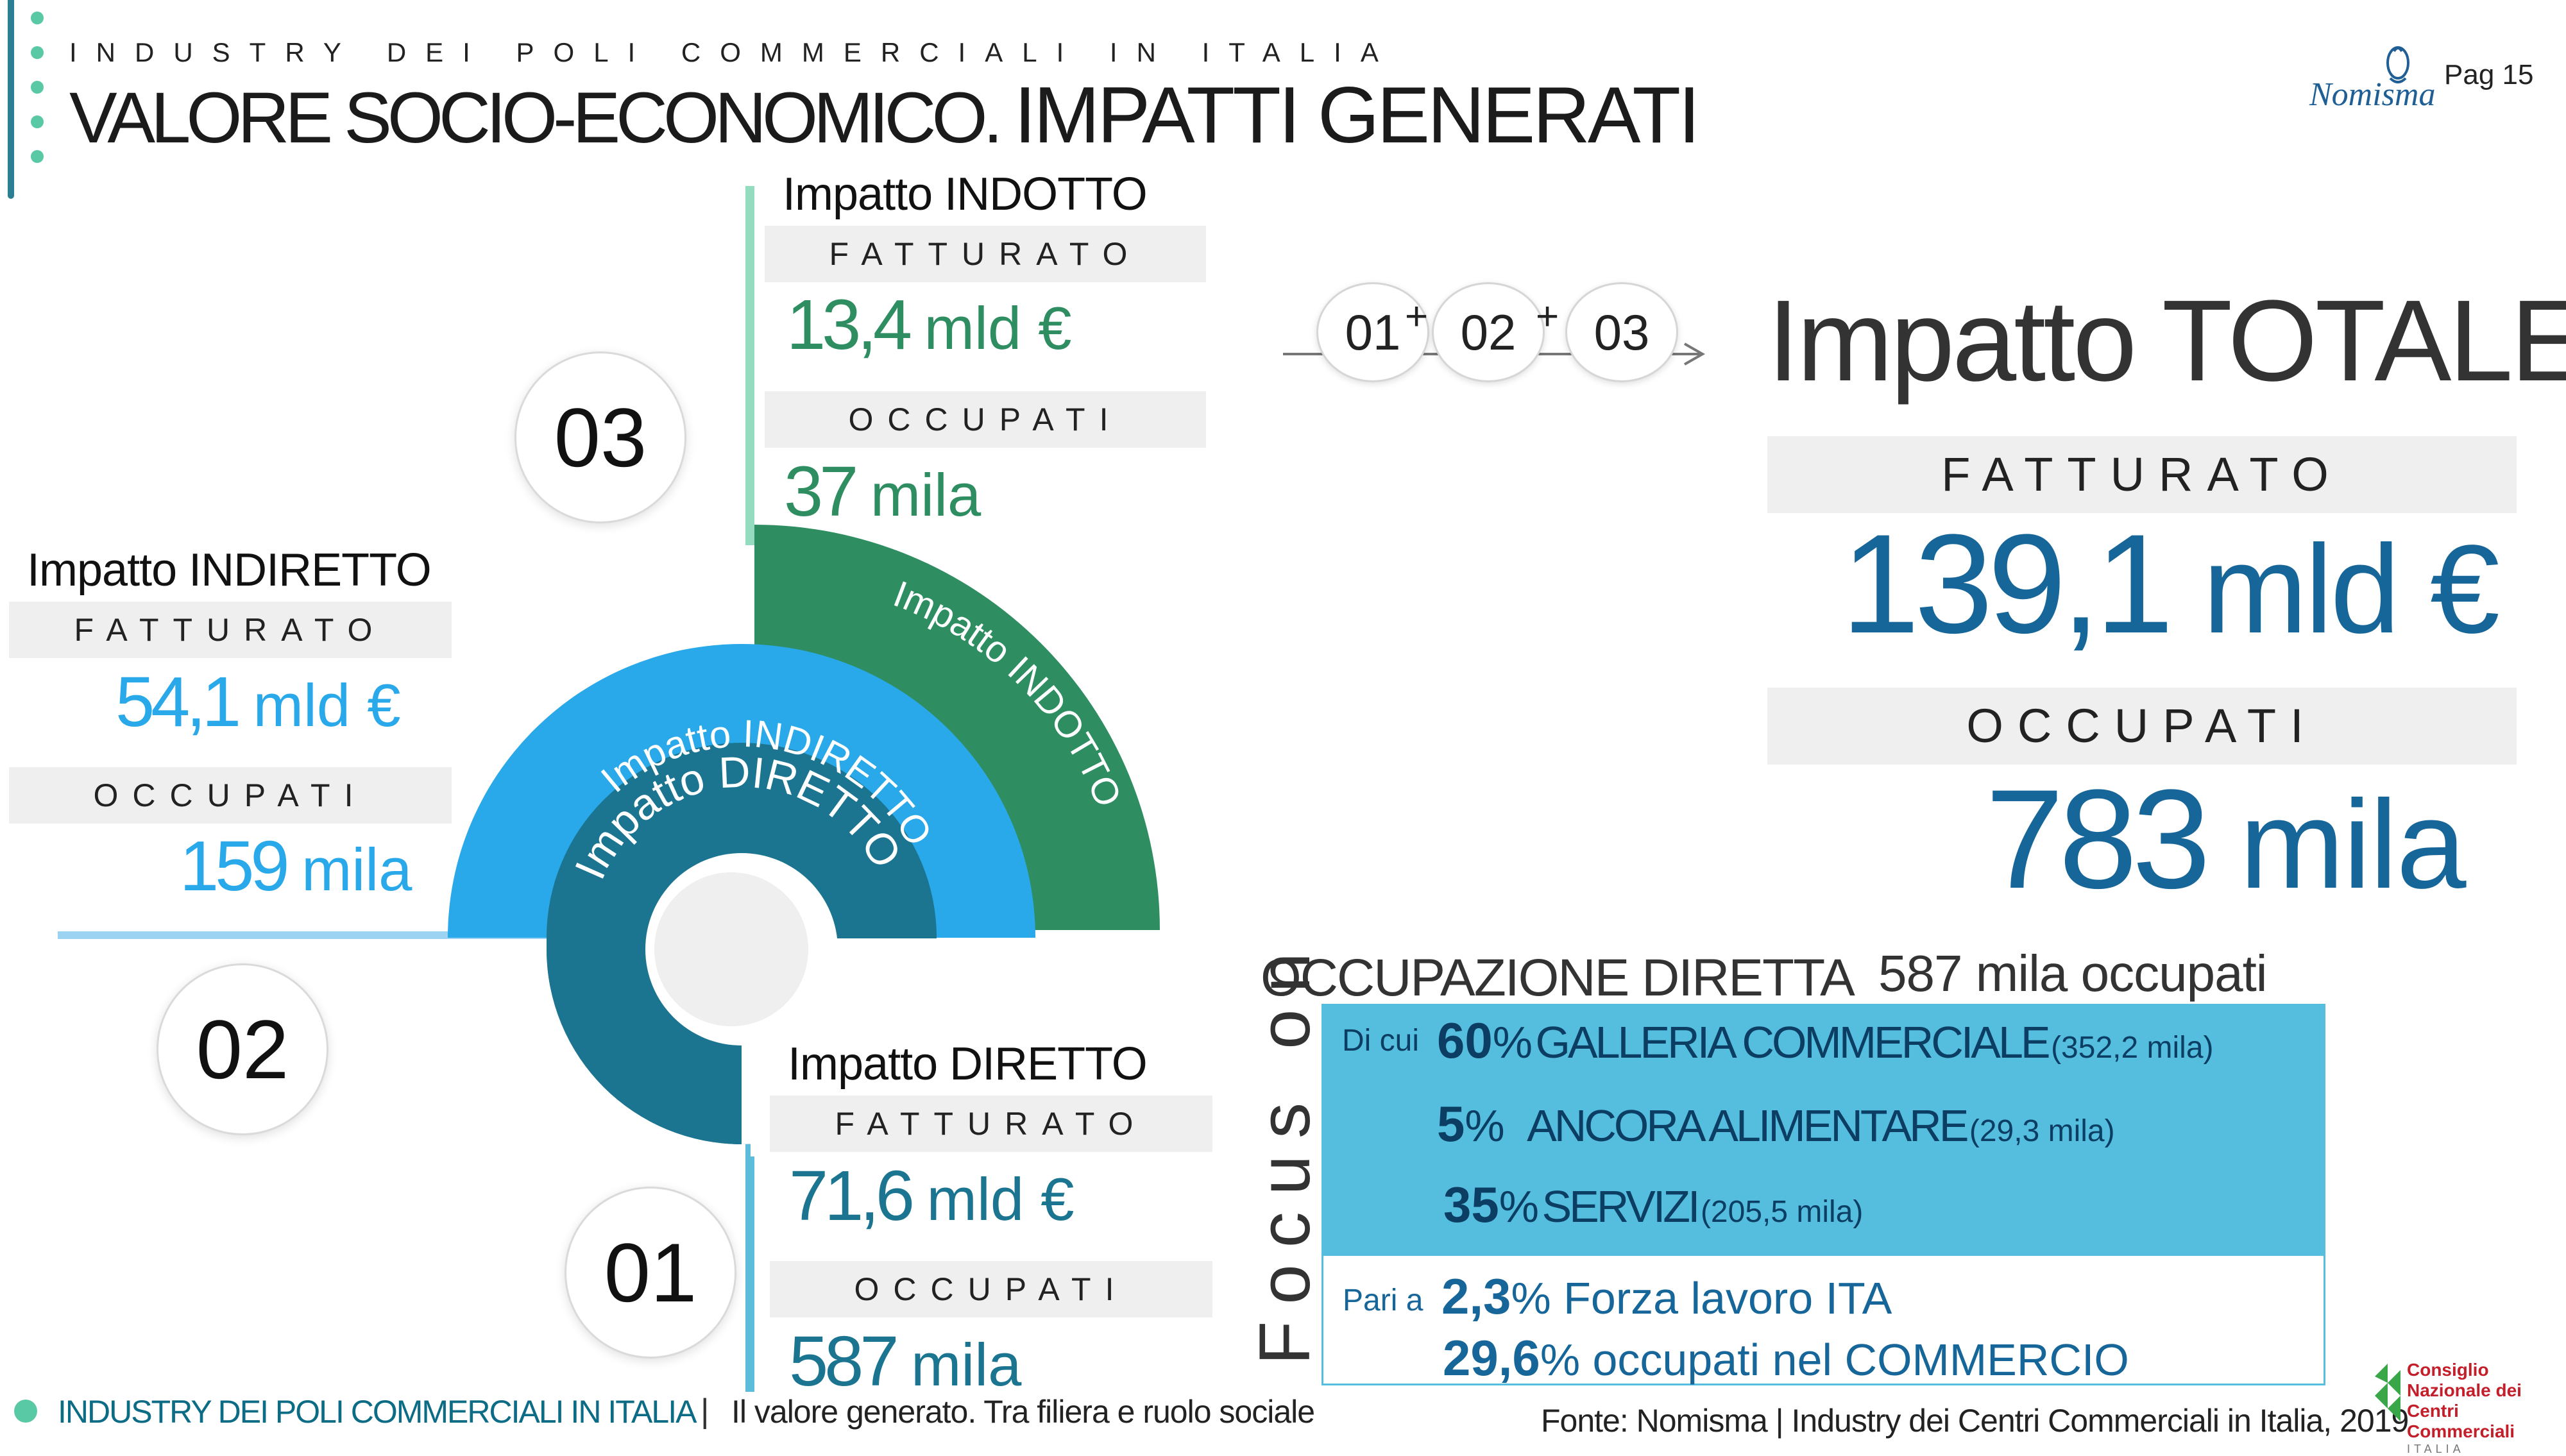 The height and width of the screenshot is (1456, 2566). Describe the element at coordinates (2448, 1370) in the screenshot. I see `cncc-line: Consiglio` at that location.